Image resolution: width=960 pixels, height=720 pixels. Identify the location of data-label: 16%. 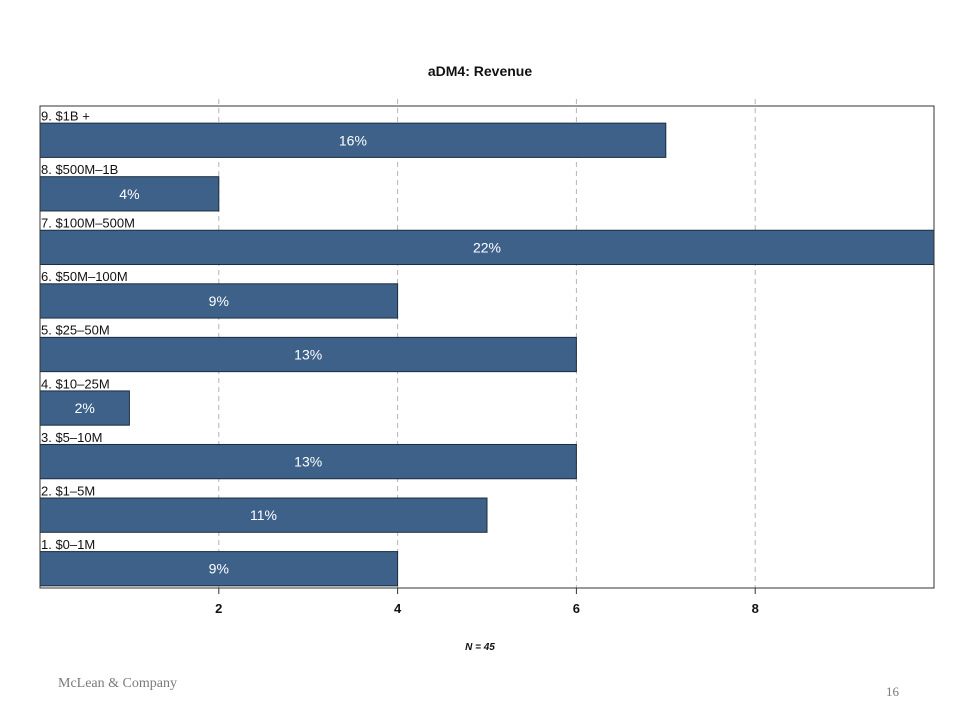
(353, 140).